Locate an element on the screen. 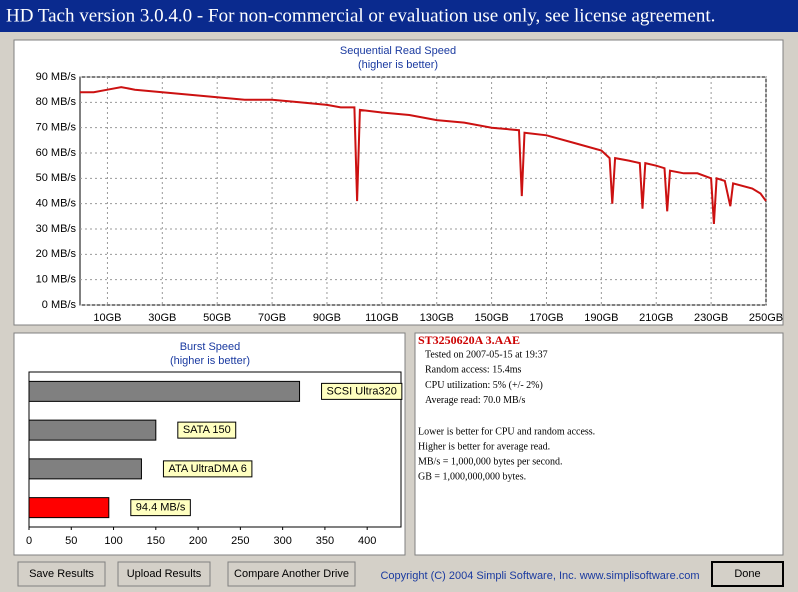  button-label: Done is located at coordinates (747, 574).